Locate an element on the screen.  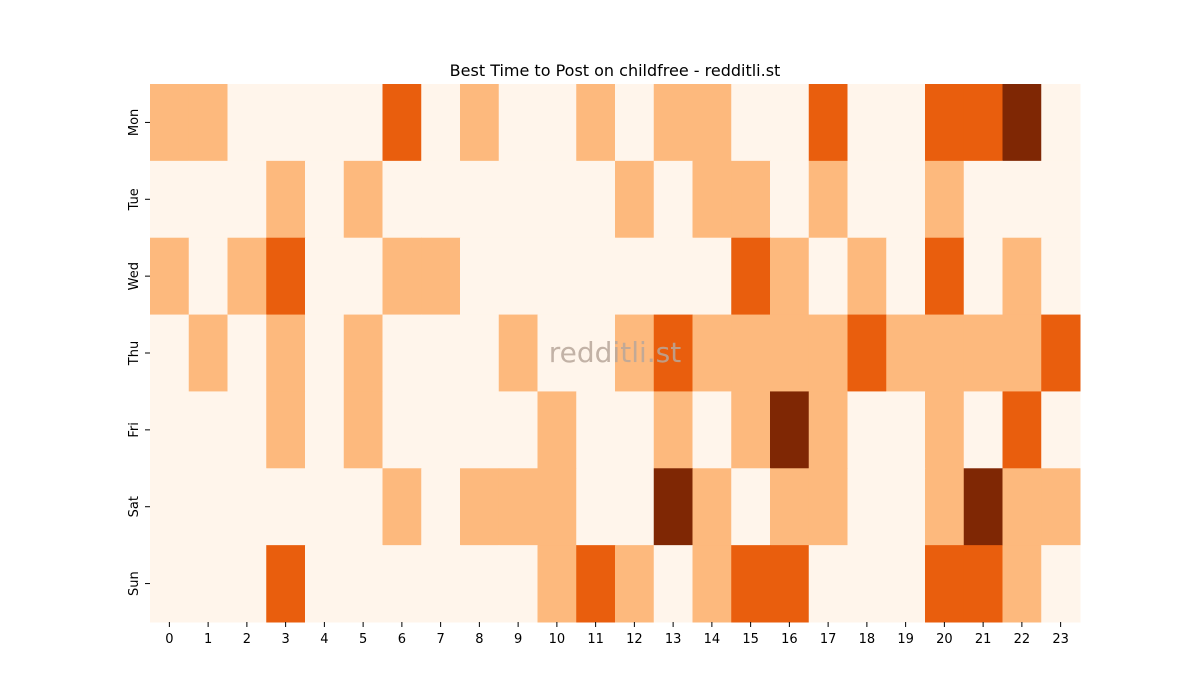
y-tick-label: Tue is located at coordinates (134, 199).